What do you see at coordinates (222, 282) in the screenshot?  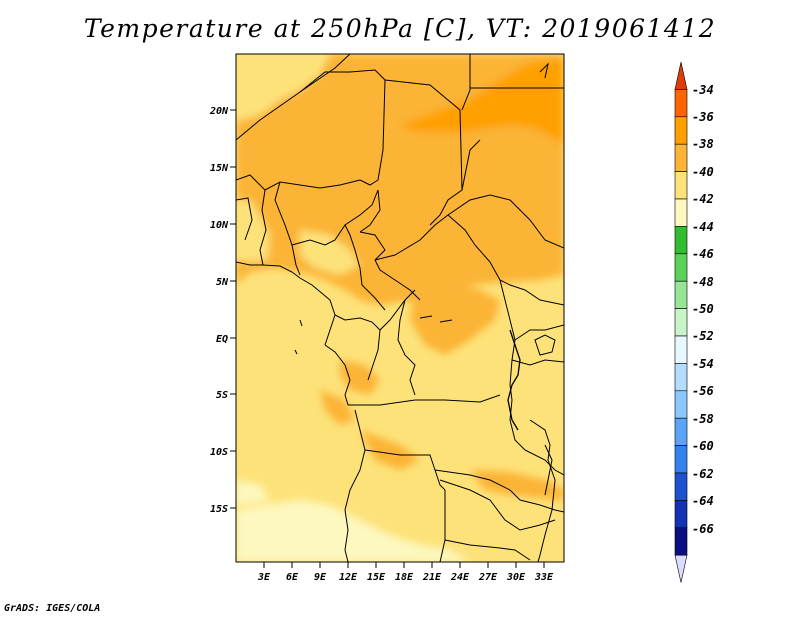 I see `lat-label: 5N` at bounding box center [222, 282].